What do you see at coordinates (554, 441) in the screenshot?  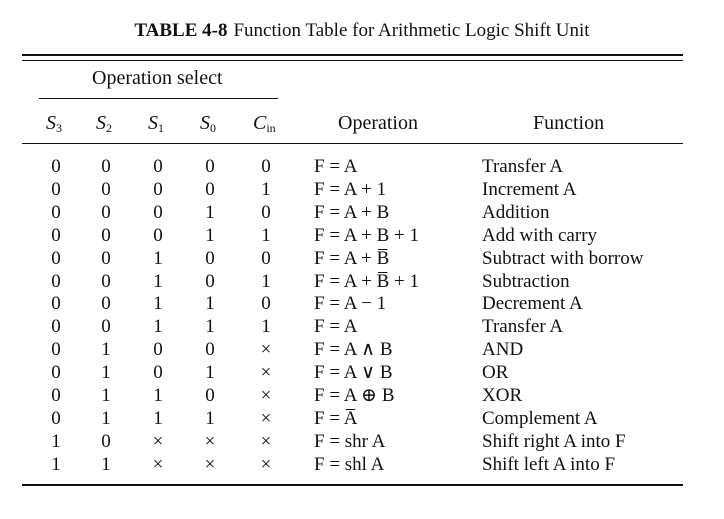 I see `cell-function: Shift right A into F` at bounding box center [554, 441].